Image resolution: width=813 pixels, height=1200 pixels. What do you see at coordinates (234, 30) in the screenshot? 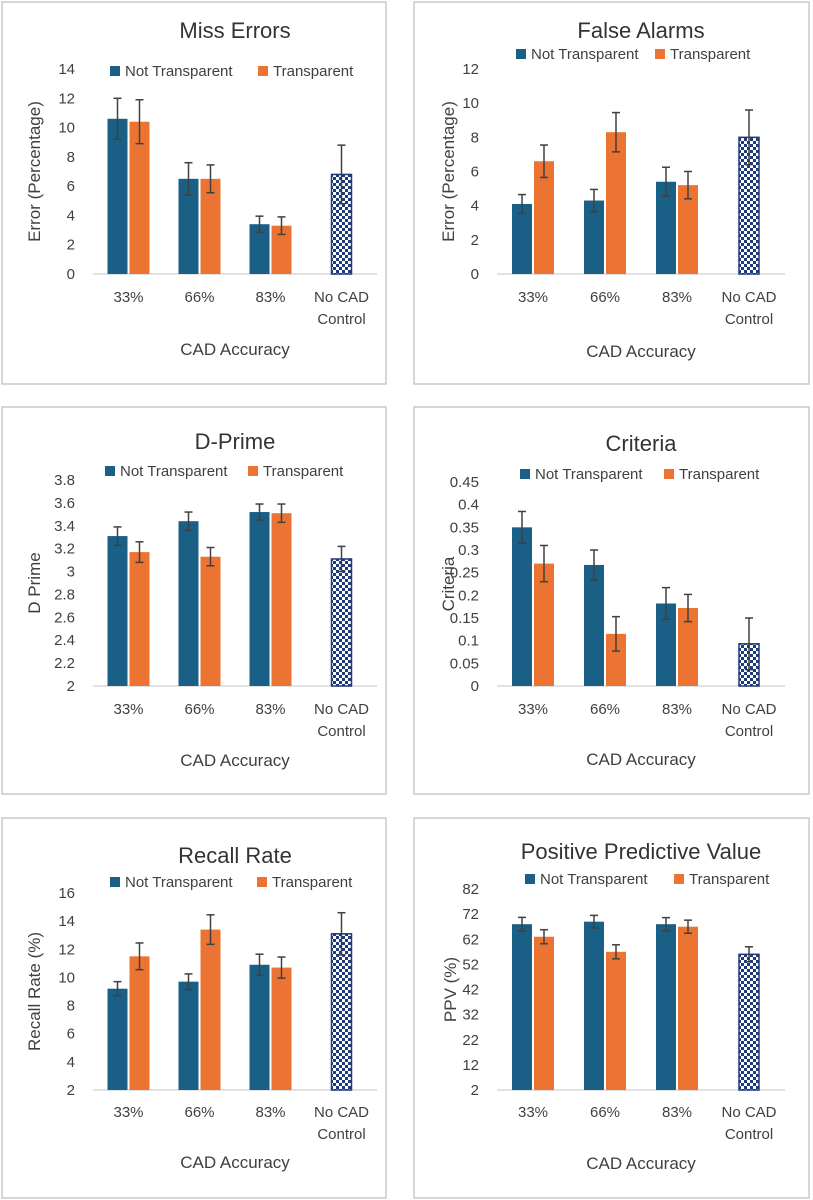
I see `chart-title: Miss Errors` at bounding box center [234, 30].